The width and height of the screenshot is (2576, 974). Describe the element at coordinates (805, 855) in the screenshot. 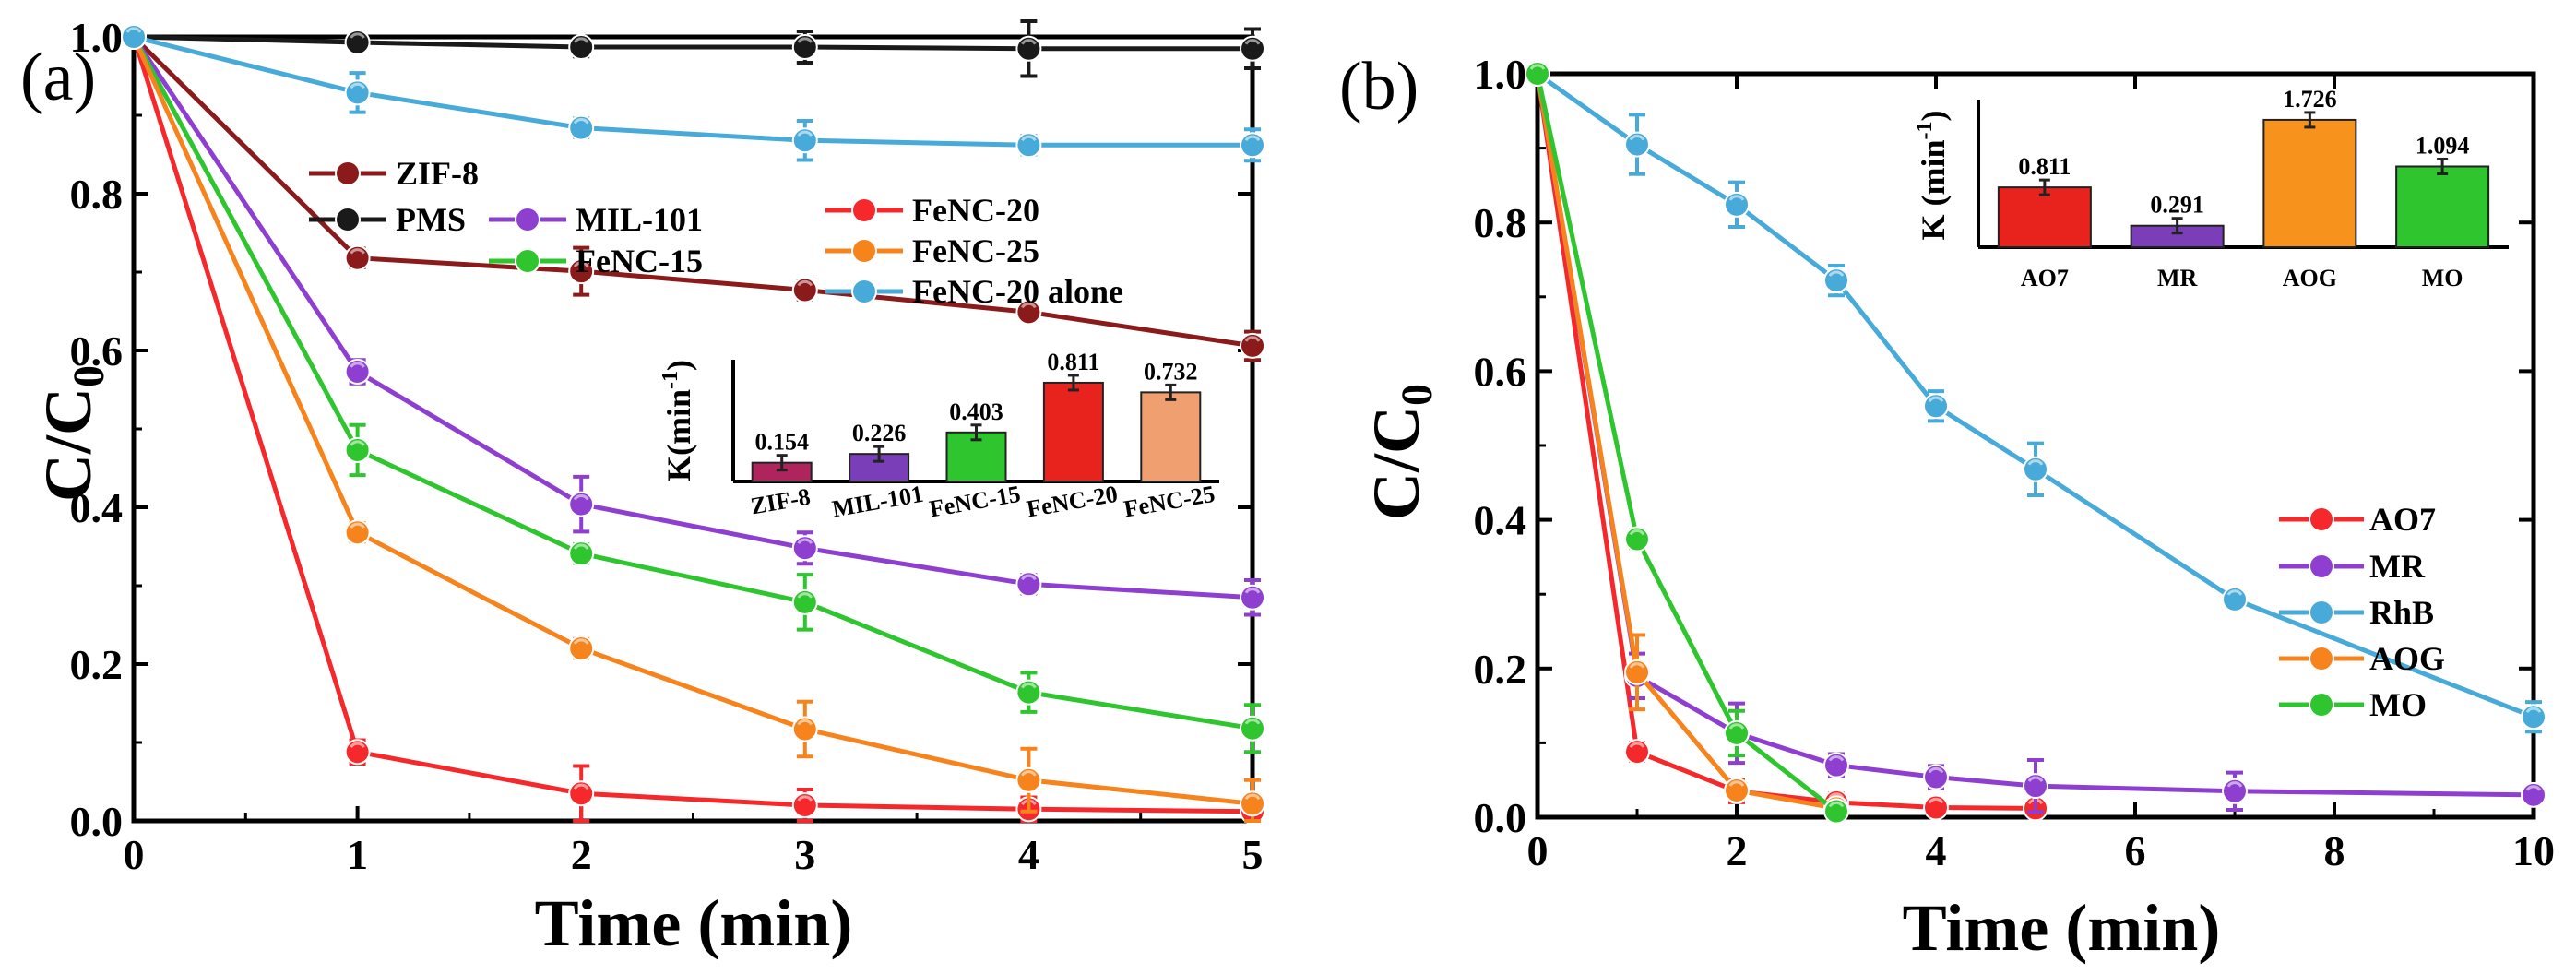

I see `x-tick-label-3: 3` at that location.